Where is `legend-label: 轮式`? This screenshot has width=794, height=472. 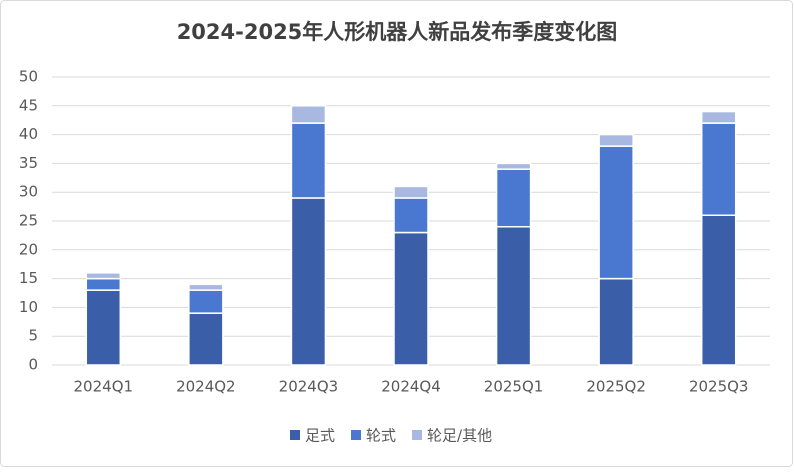 legend-label: 轮式 is located at coordinates (381, 436).